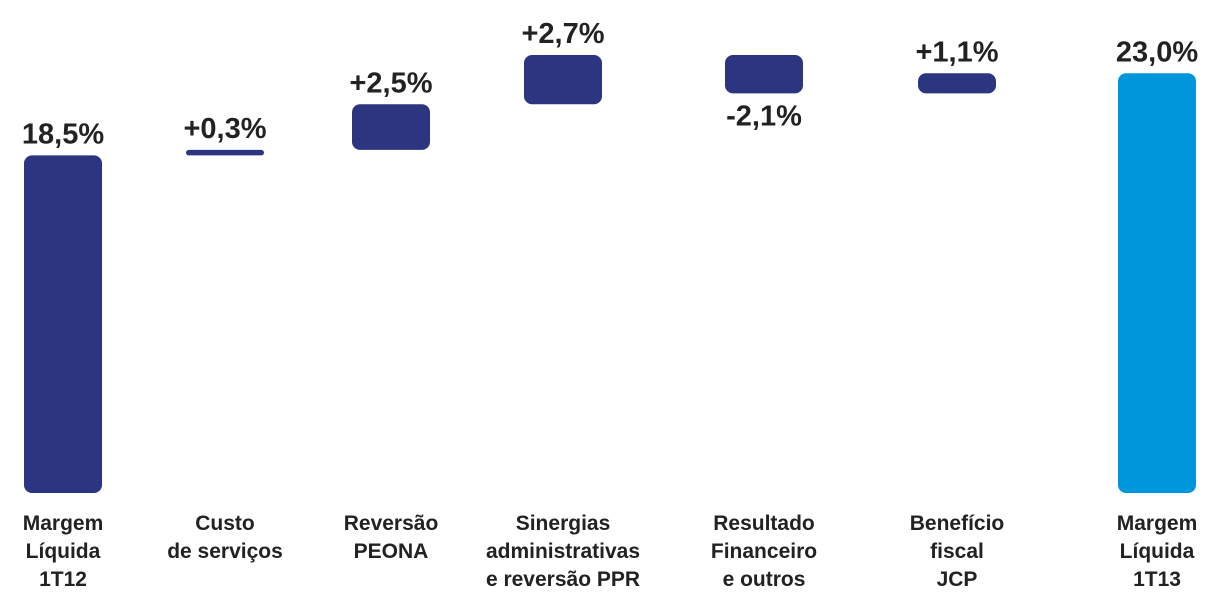  I want to click on category-label: Resultado, so click(764, 523).